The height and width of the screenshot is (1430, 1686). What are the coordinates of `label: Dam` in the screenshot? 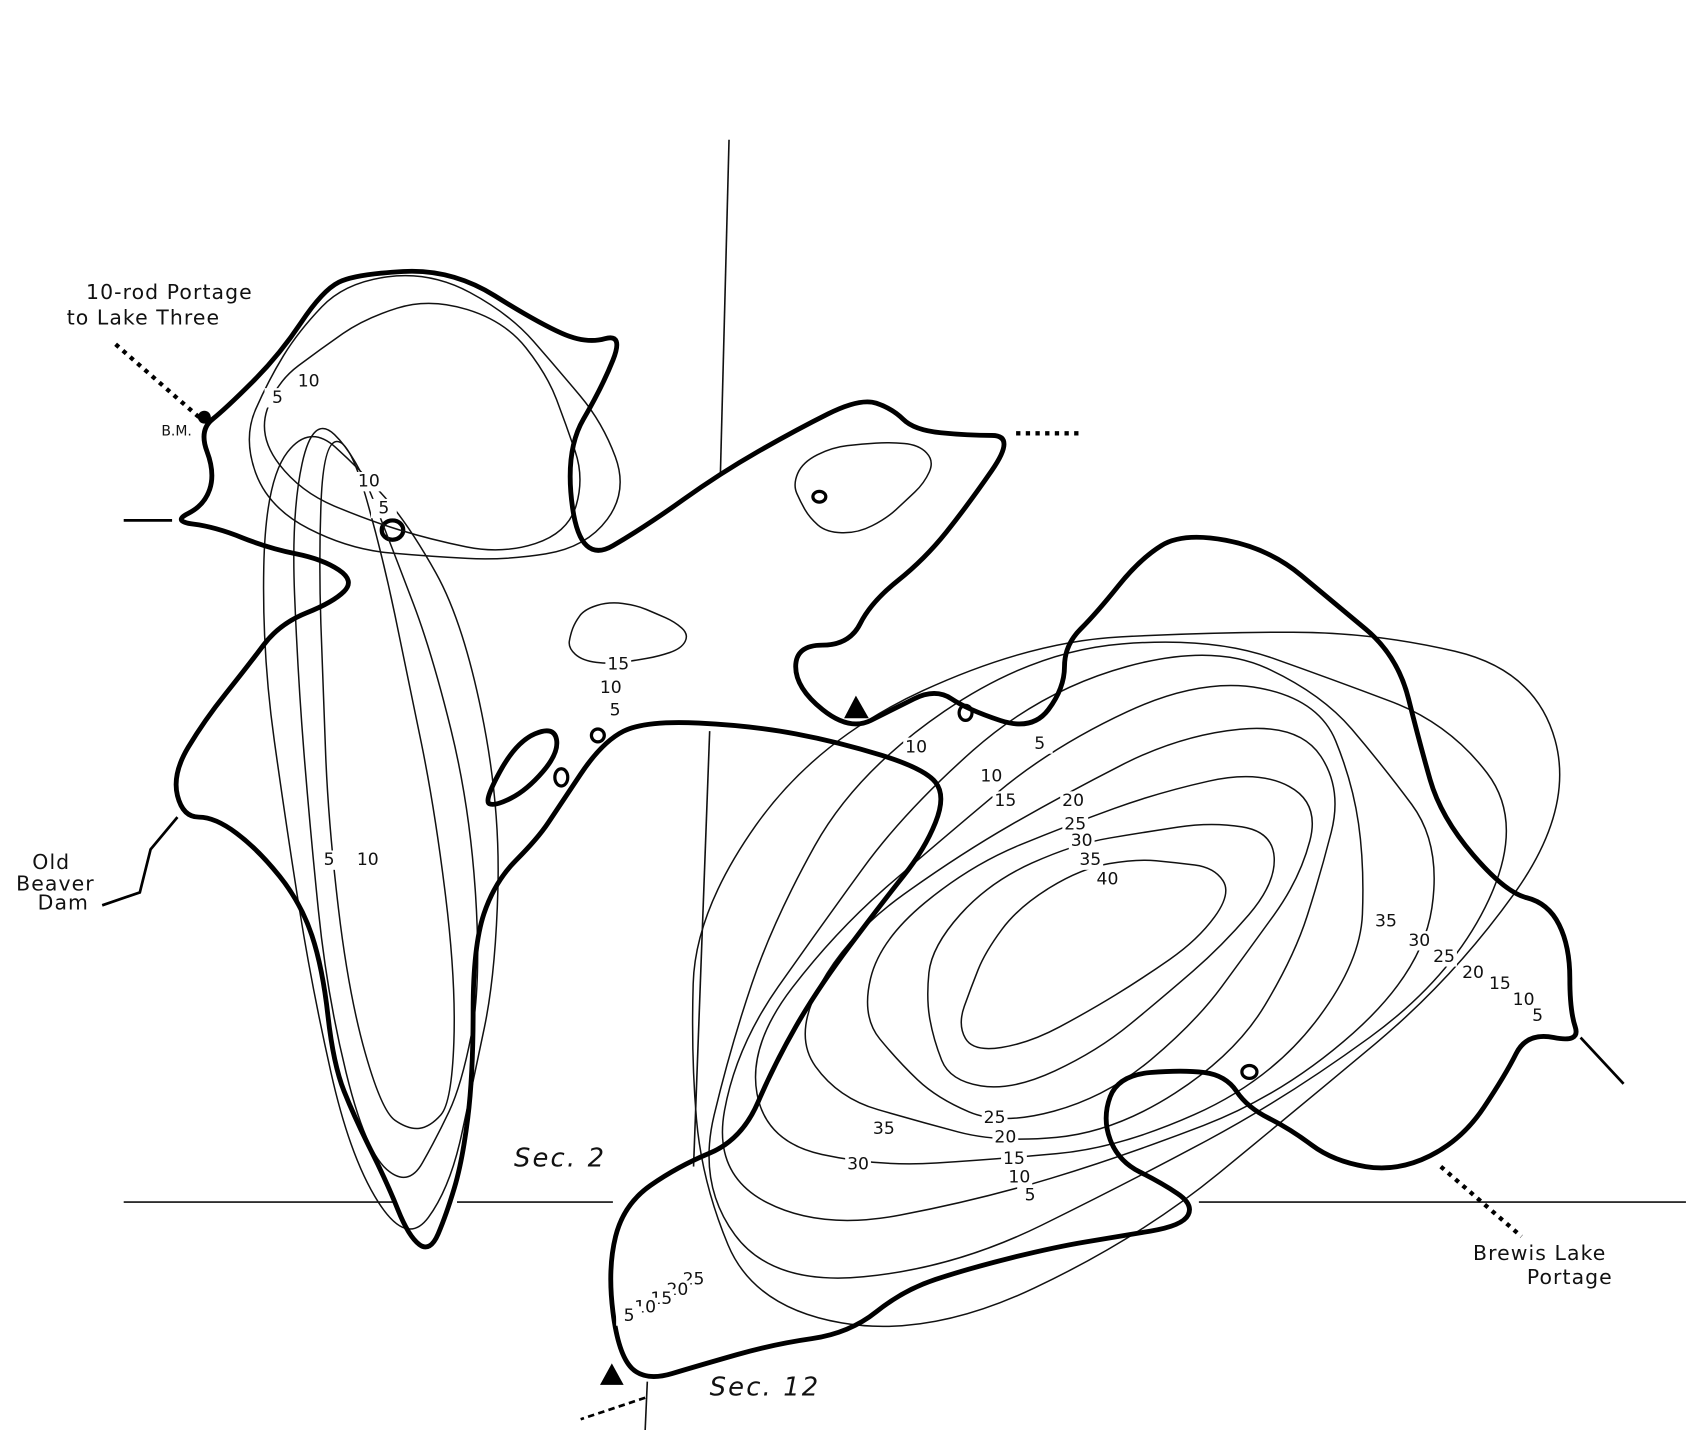 It's located at (63, 903).